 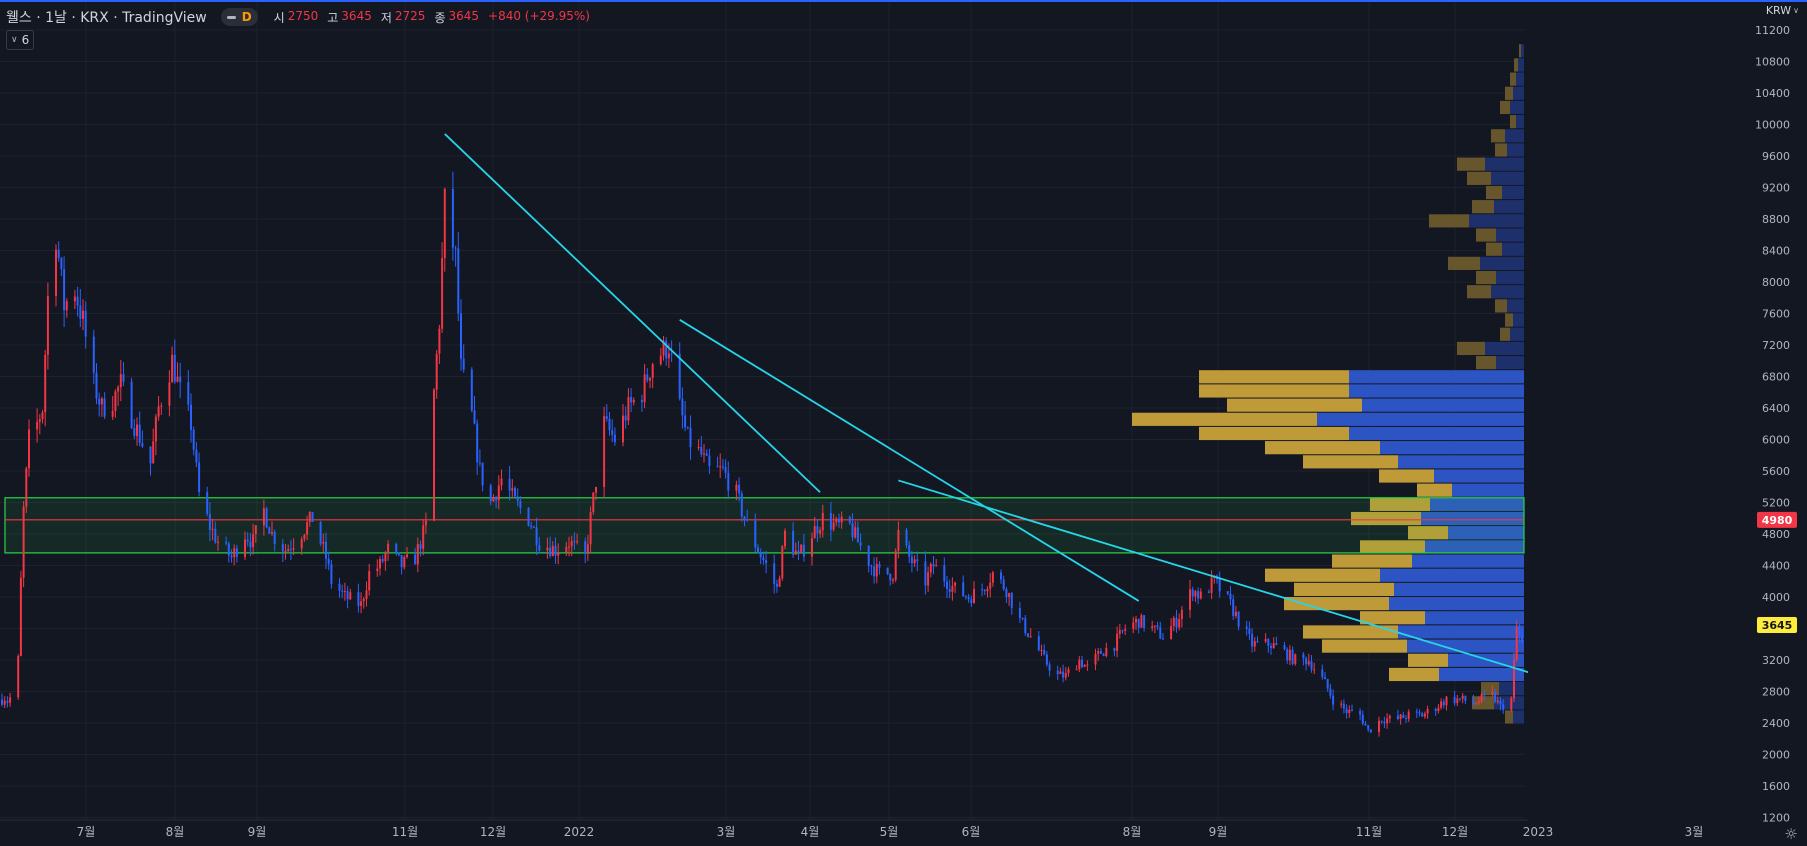 I want to click on currency-selector: KRW ∨, so click(x=1782, y=10).